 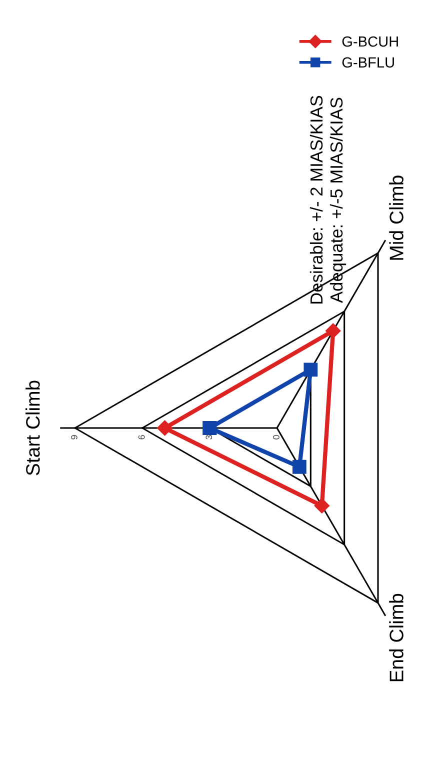 I want to click on spoke-label: End Climb, so click(x=396, y=638).